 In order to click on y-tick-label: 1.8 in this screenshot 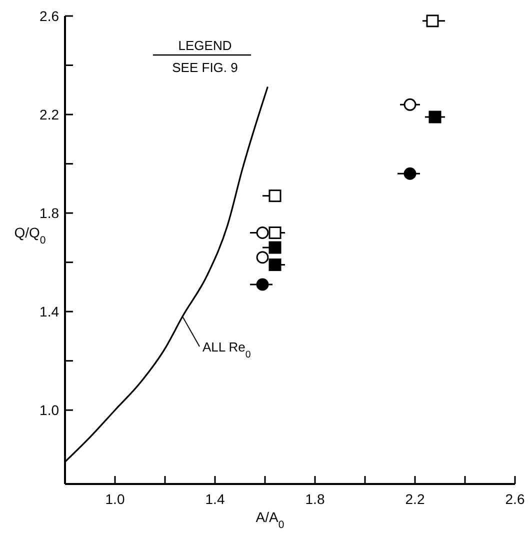, I will do `click(50, 213)`.